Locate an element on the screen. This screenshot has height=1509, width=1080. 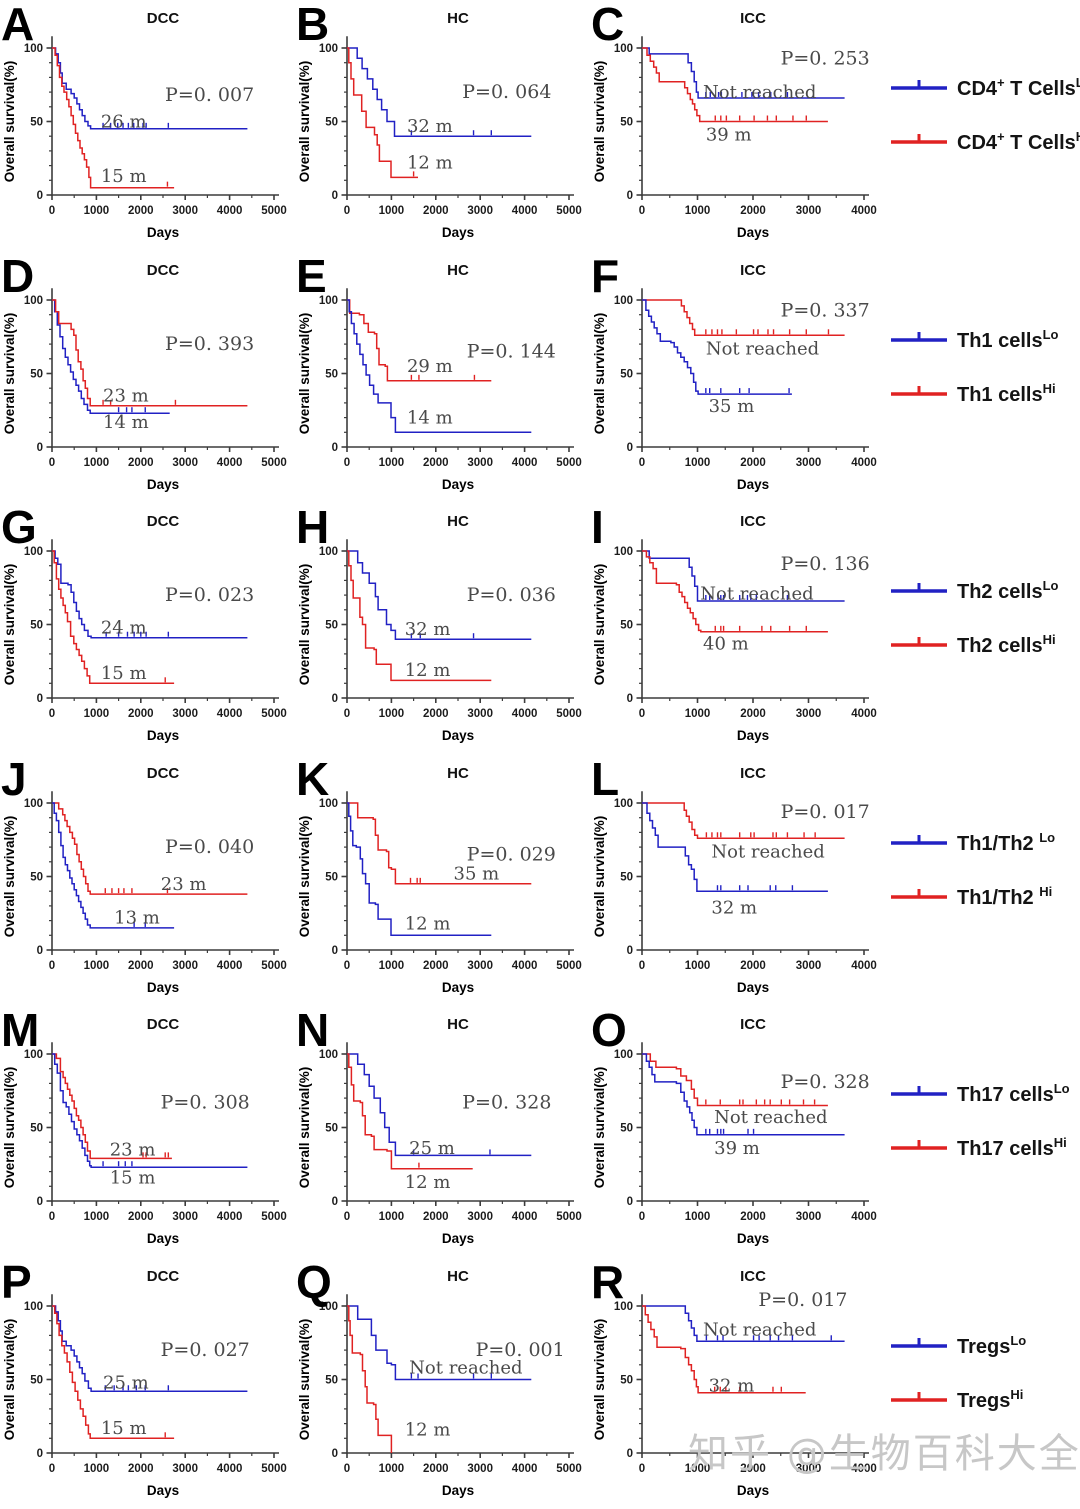
legend-label: Th17 cellsHi is located at coordinates (1012, 1147).